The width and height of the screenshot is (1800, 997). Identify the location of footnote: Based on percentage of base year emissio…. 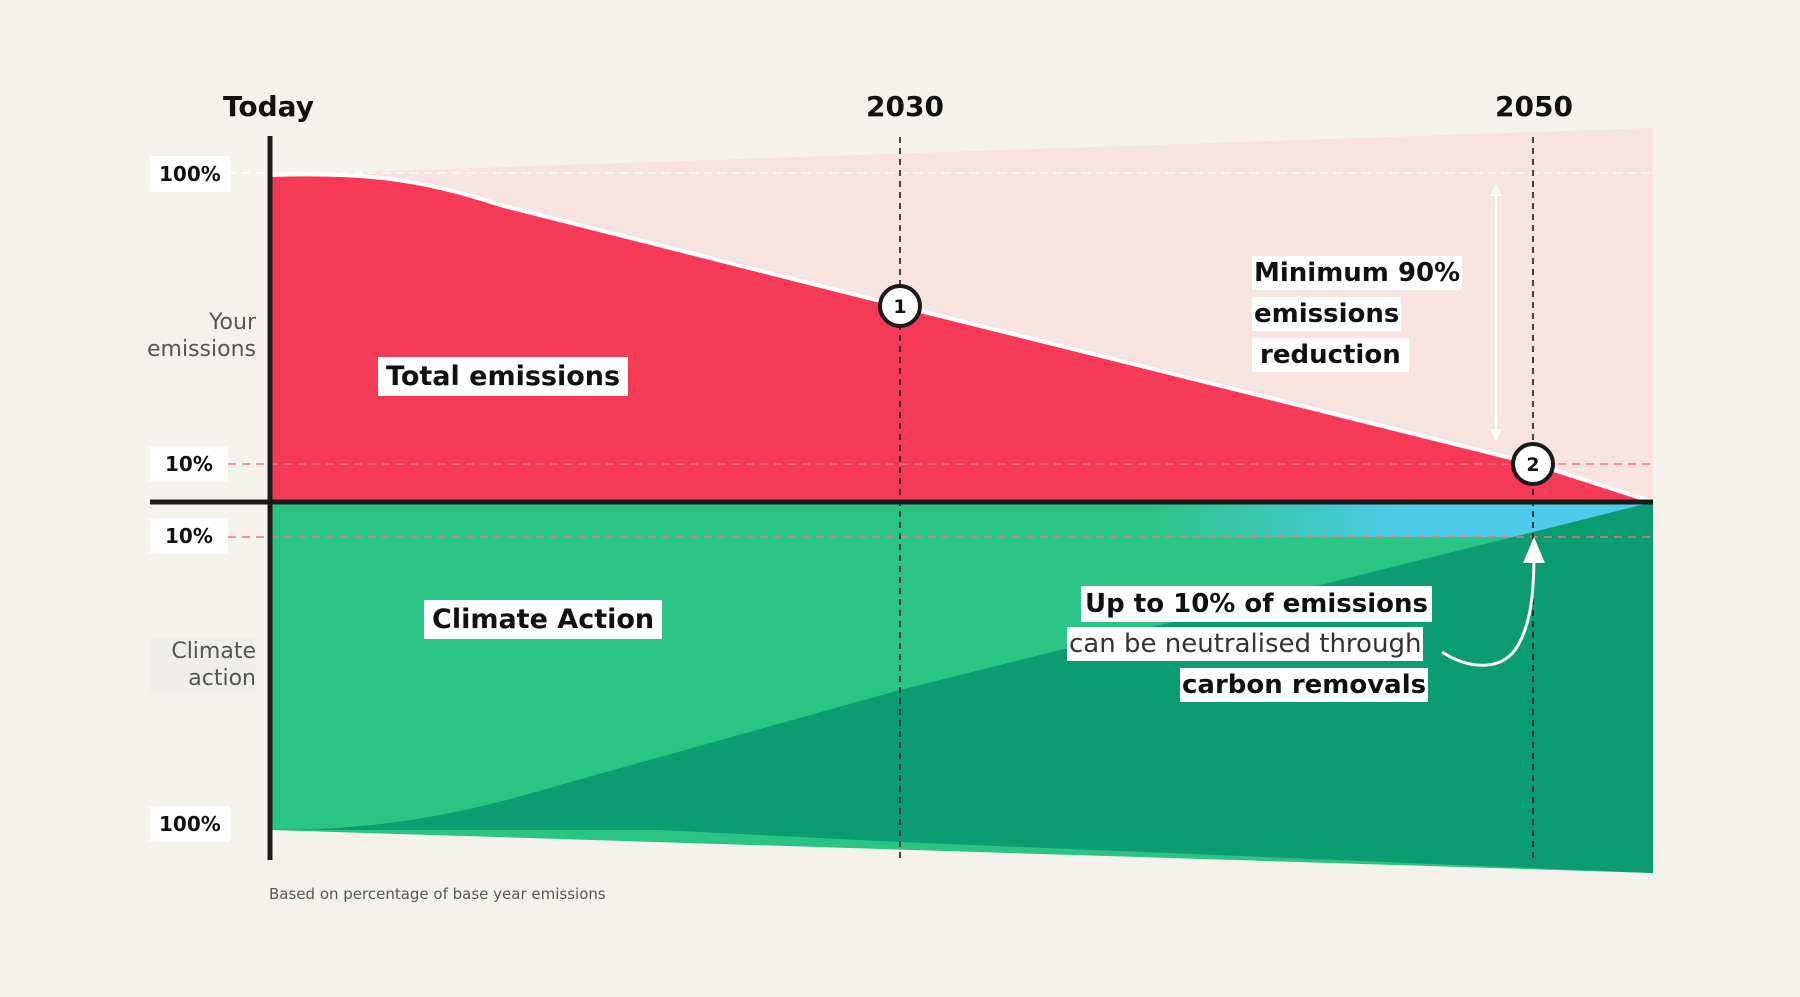
(437, 894).